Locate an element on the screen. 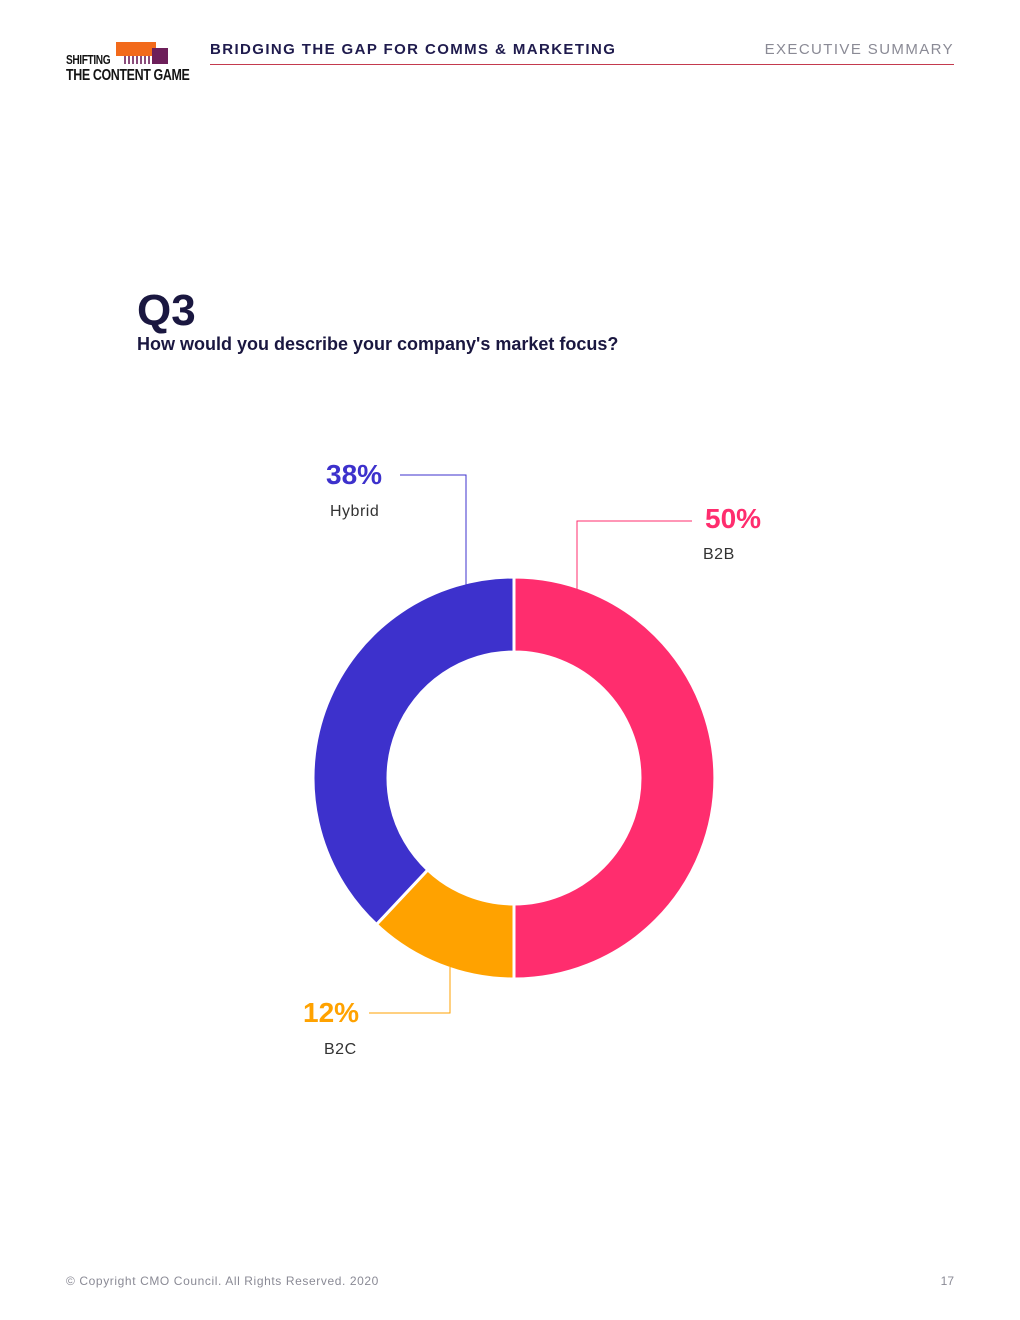 Image resolution: width=1020 pixels, height=1320 pixels. value-label-hybrid: 38% is located at coordinates (354, 474).